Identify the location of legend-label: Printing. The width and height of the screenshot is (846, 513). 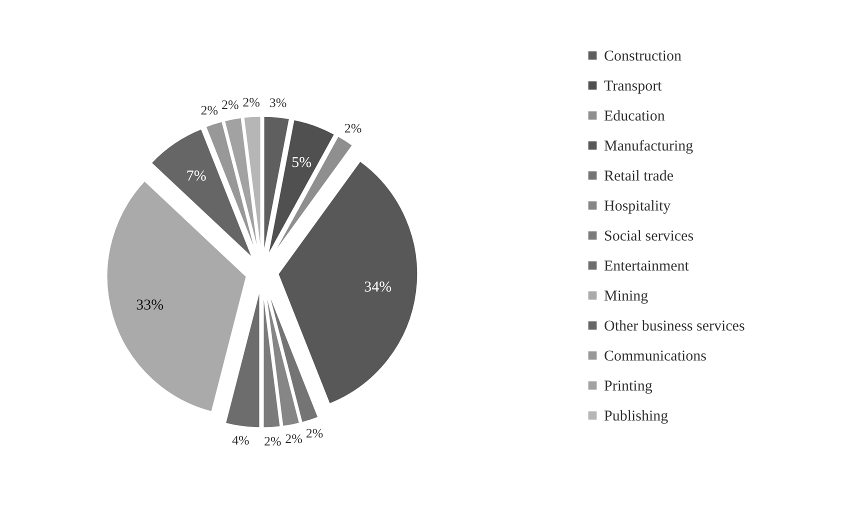
(628, 386).